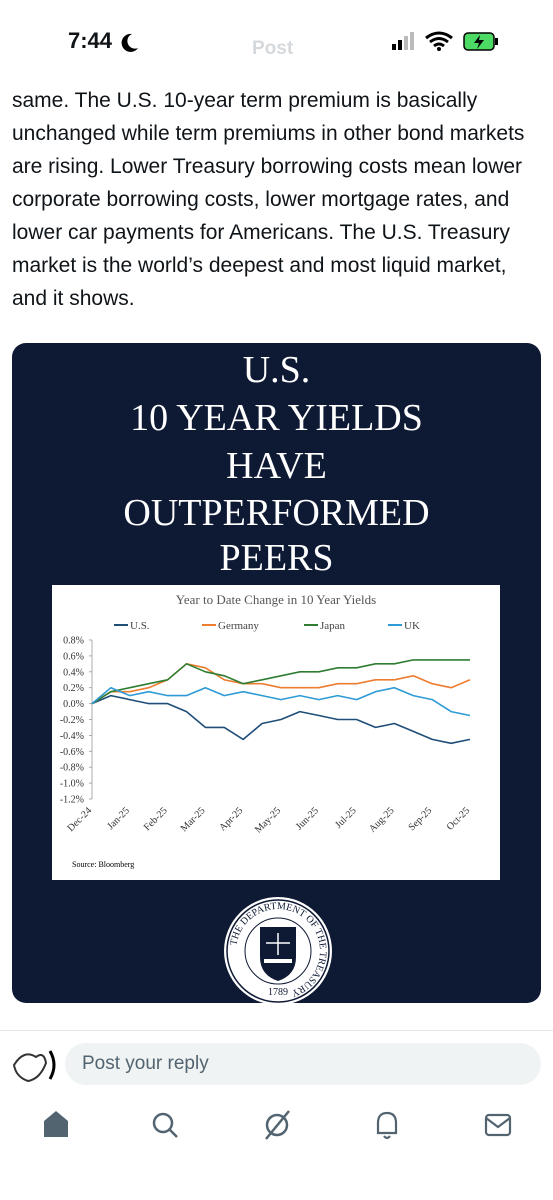 The image size is (553, 1200). I want to click on reply-input, so click(303, 1064).